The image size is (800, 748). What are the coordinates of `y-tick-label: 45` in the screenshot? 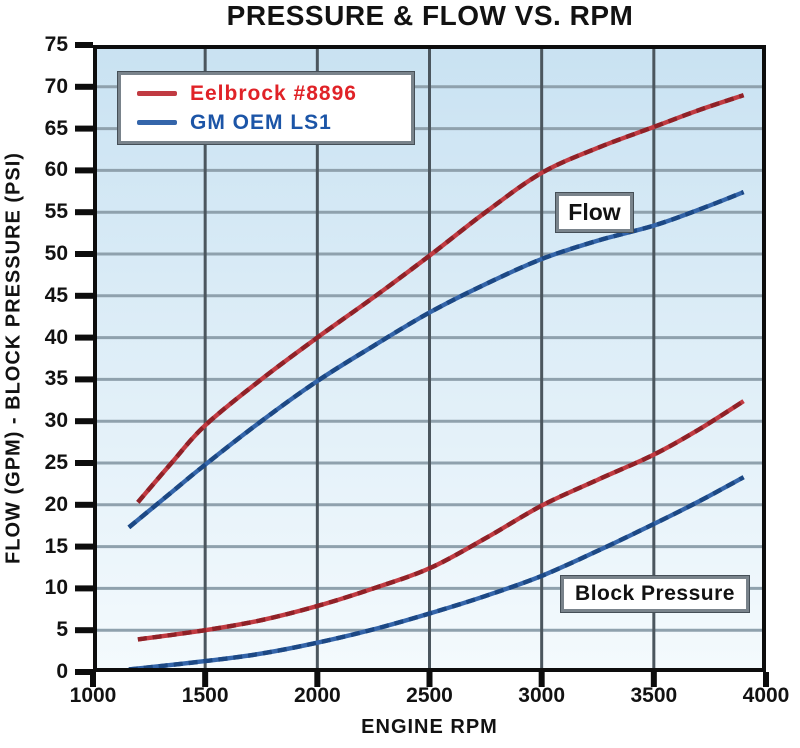 It's located at (56, 295).